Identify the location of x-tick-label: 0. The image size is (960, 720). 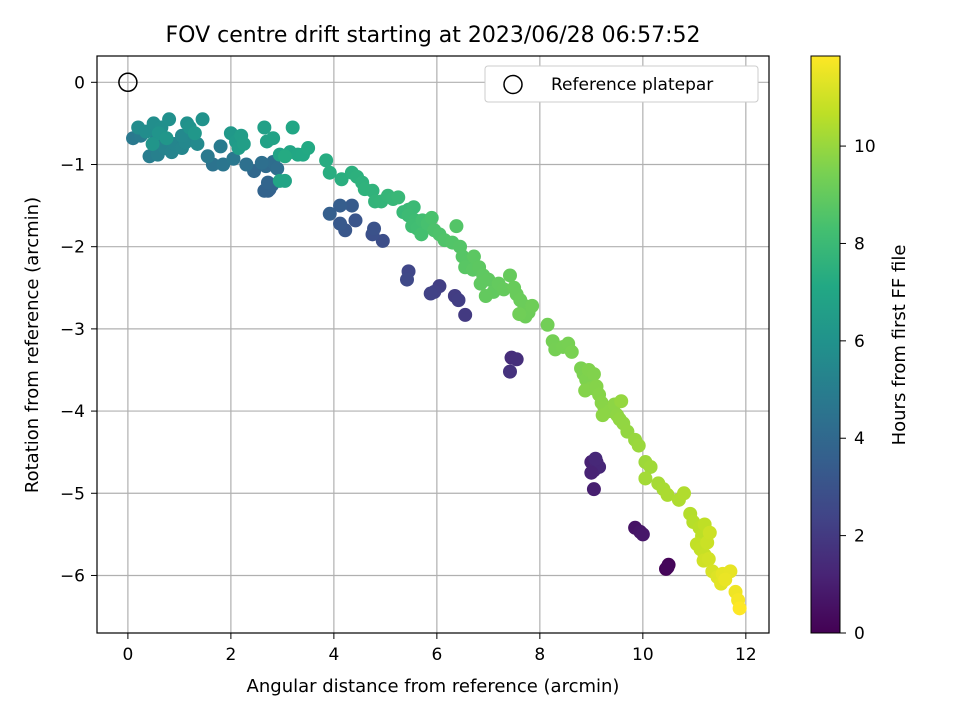
(127, 655).